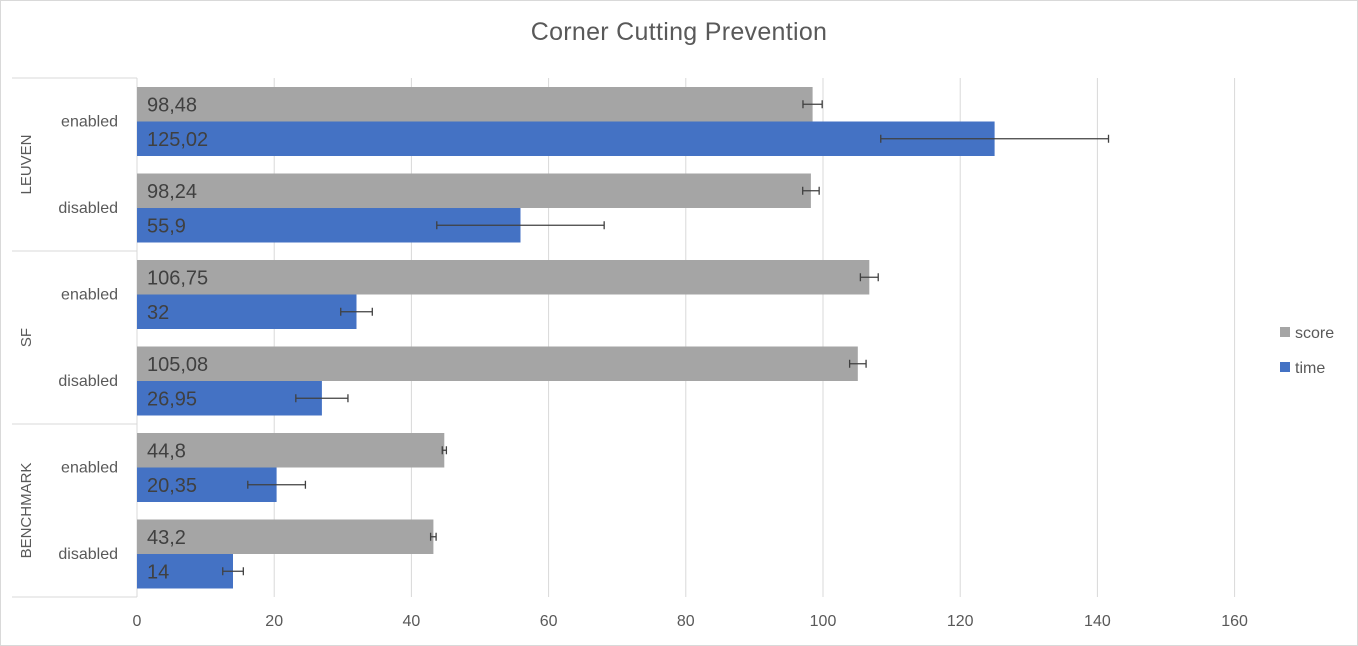 This screenshot has width=1358, height=646. Describe the element at coordinates (823, 621) in the screenshot. I see `x-tick-label: 100` at that location.